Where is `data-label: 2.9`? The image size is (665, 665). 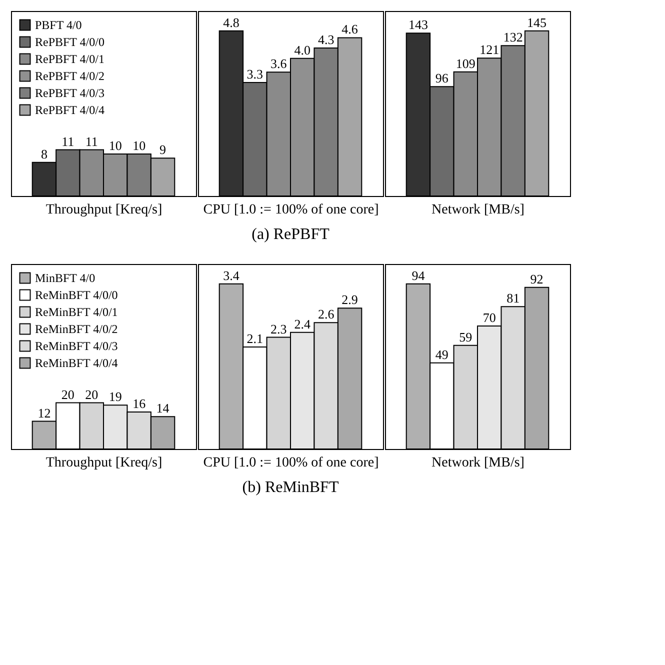
data-label: 2.9 is located at coordinates (350, 300).